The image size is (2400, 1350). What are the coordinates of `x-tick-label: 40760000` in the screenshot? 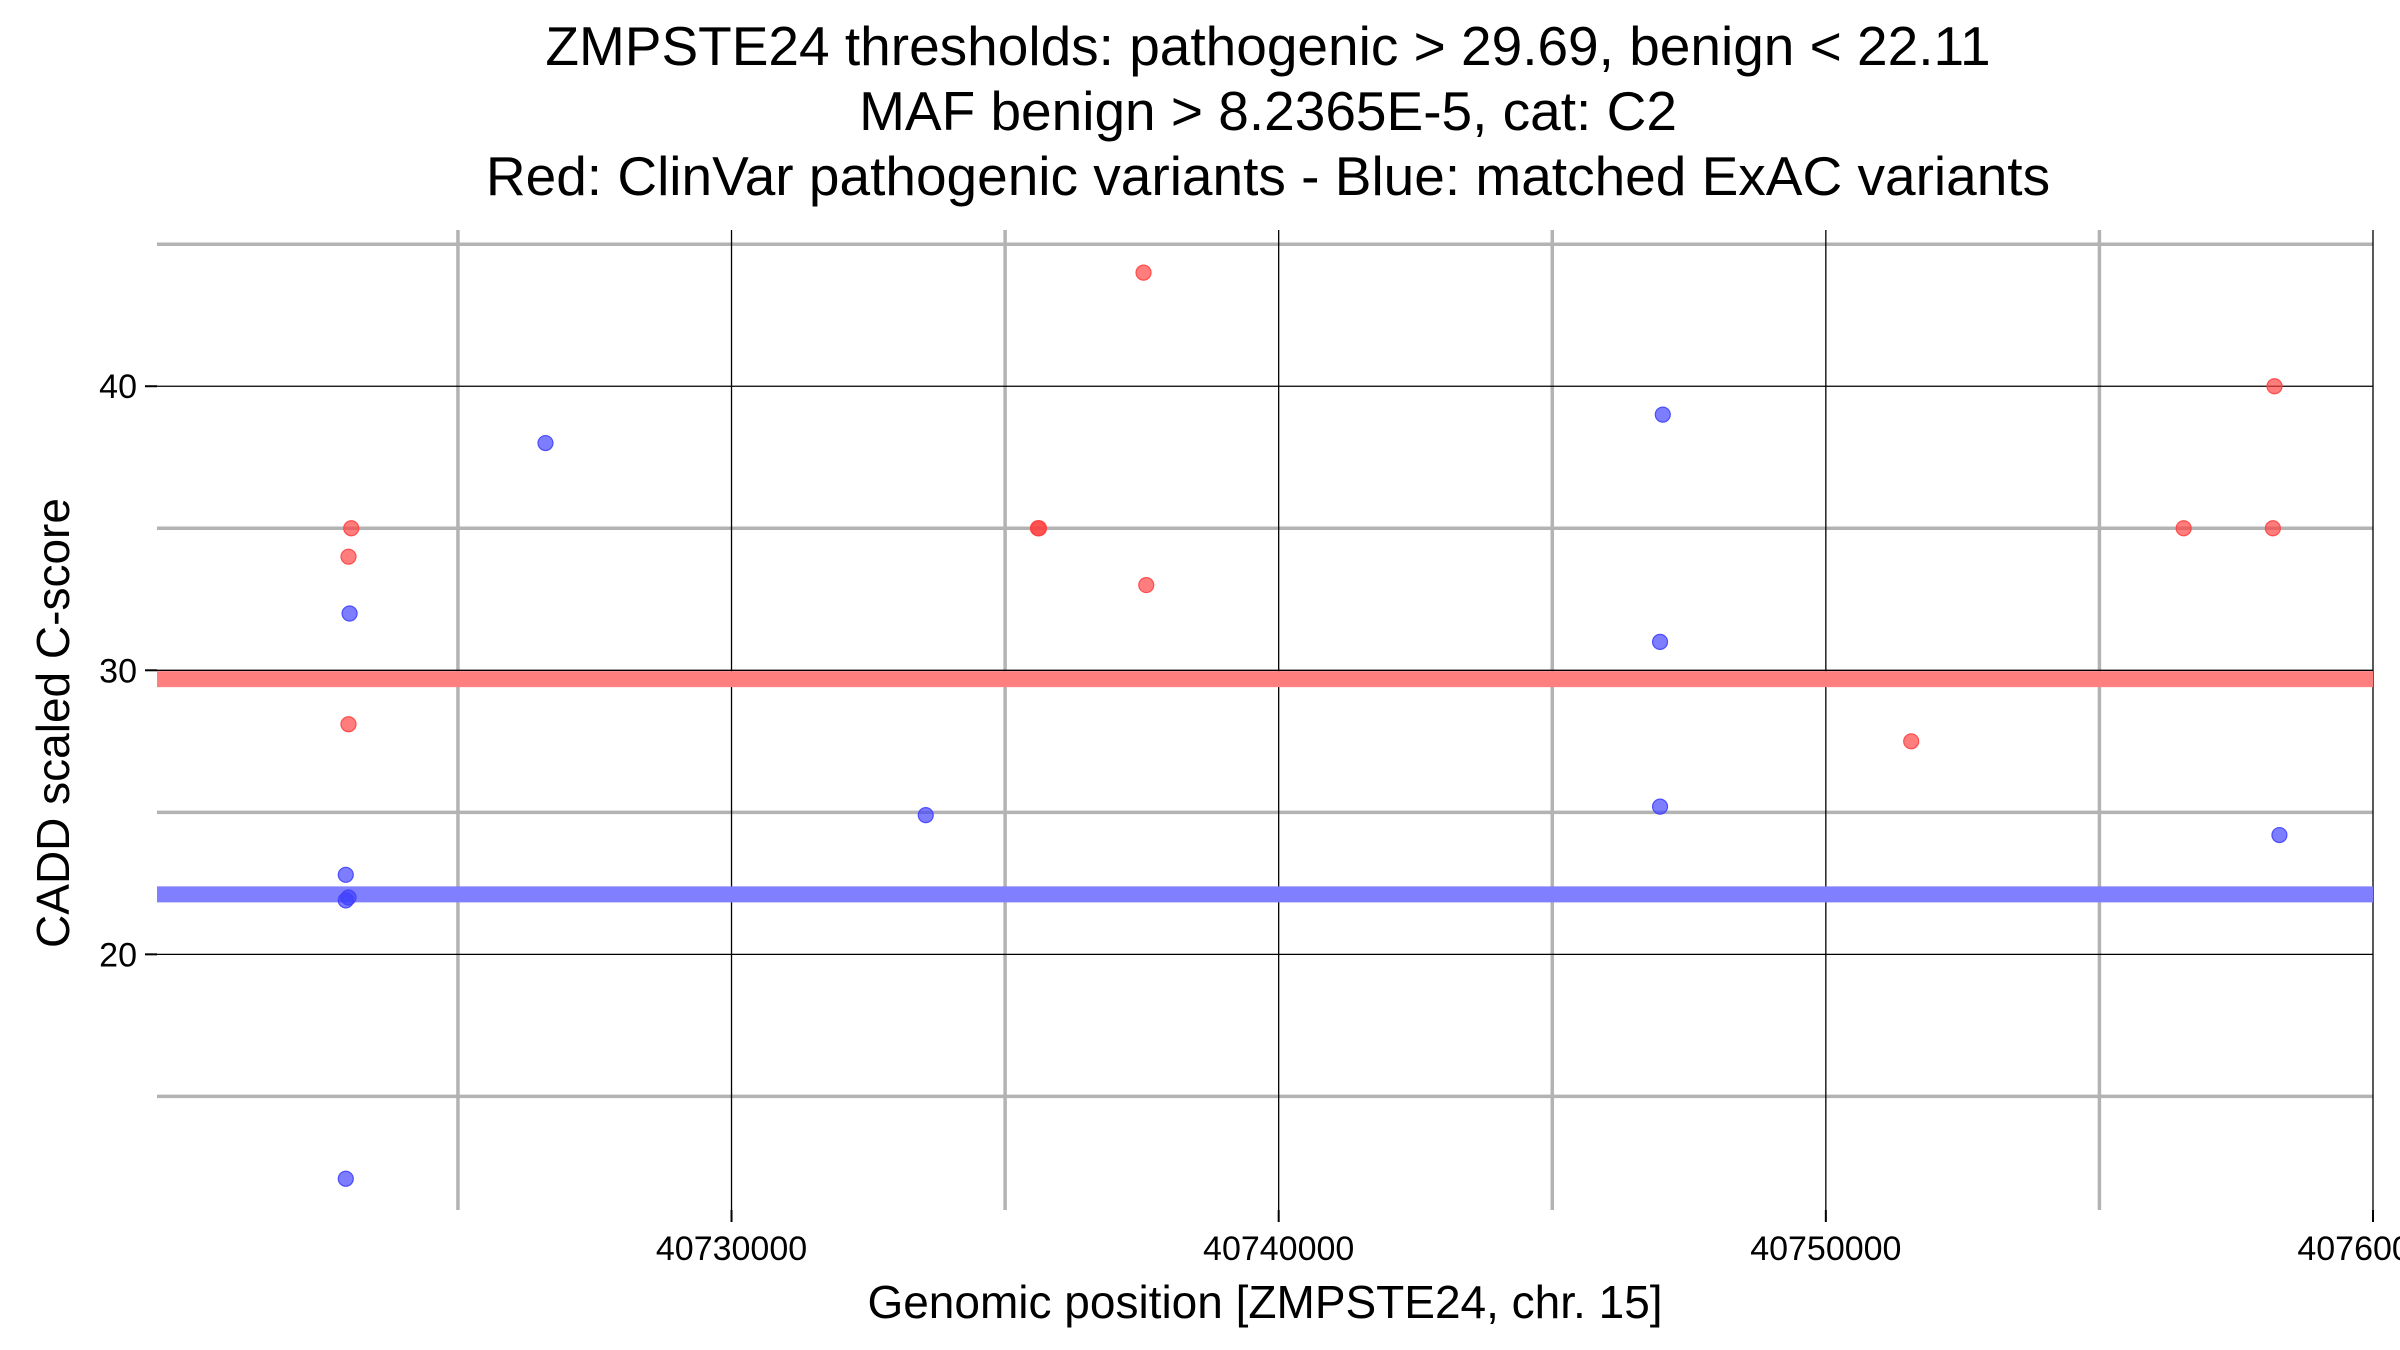 It's located at (2348, 1249).